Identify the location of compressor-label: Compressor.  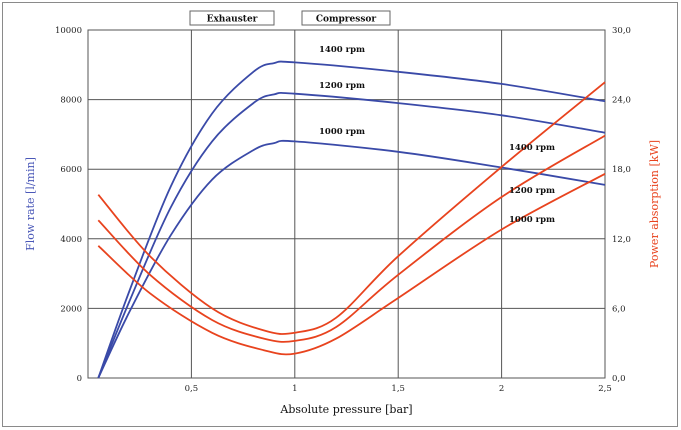
(346, 20).